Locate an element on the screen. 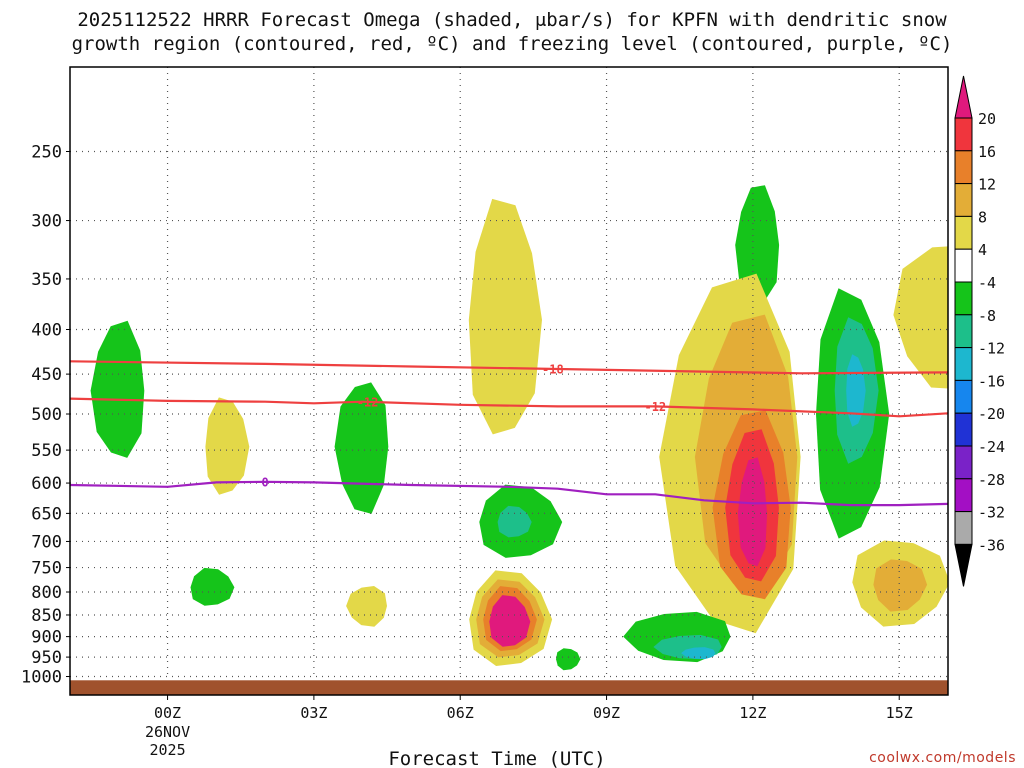 This screenshot has height=768, width=1024. x-date-label: 26NOV is located at coordinates (167, 732).